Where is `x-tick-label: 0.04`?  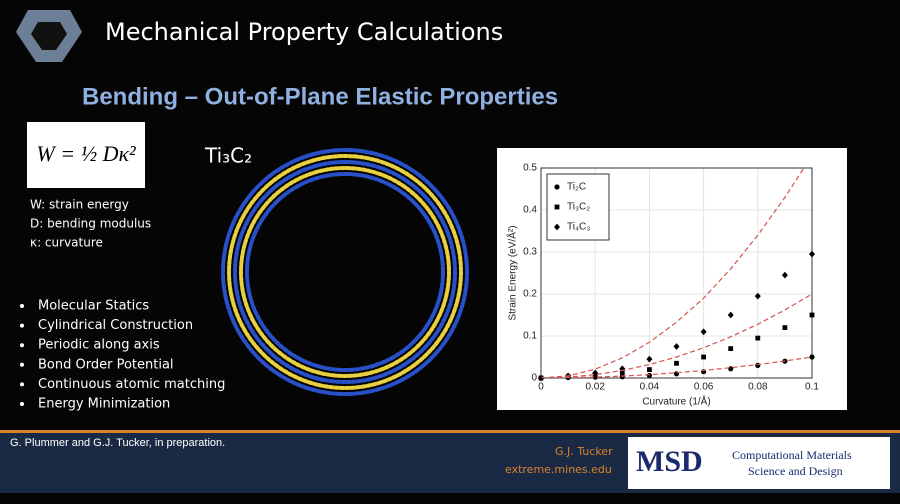 x-tick-label: 0.04 is located at coordinates (650, 387).